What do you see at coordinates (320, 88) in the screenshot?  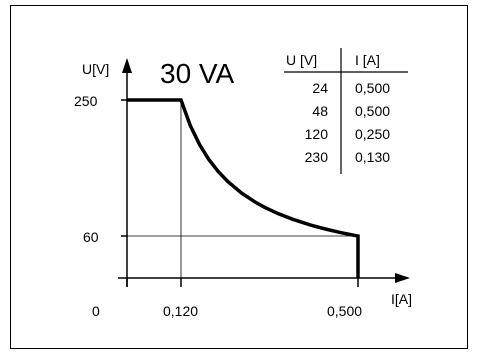 I see `table-cell: 24` at bounding box center [320, 88].